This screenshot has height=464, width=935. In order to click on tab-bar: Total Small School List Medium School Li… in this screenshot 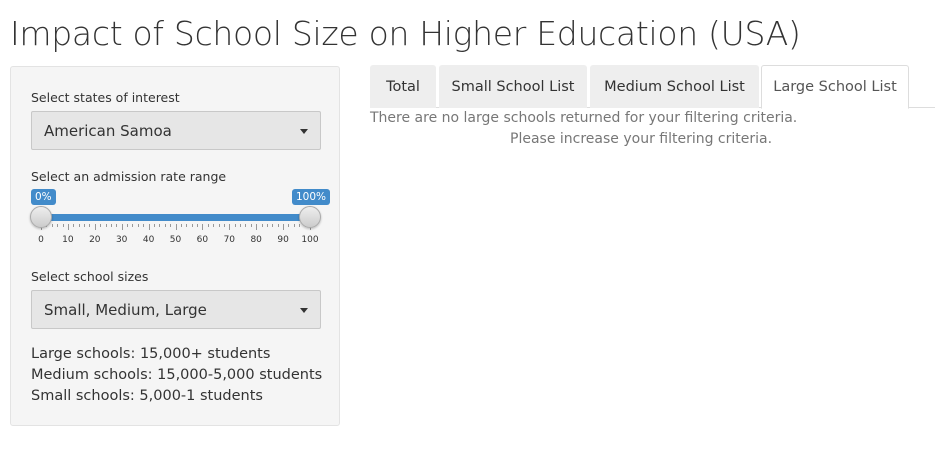, I will do `click(652, 87)`.